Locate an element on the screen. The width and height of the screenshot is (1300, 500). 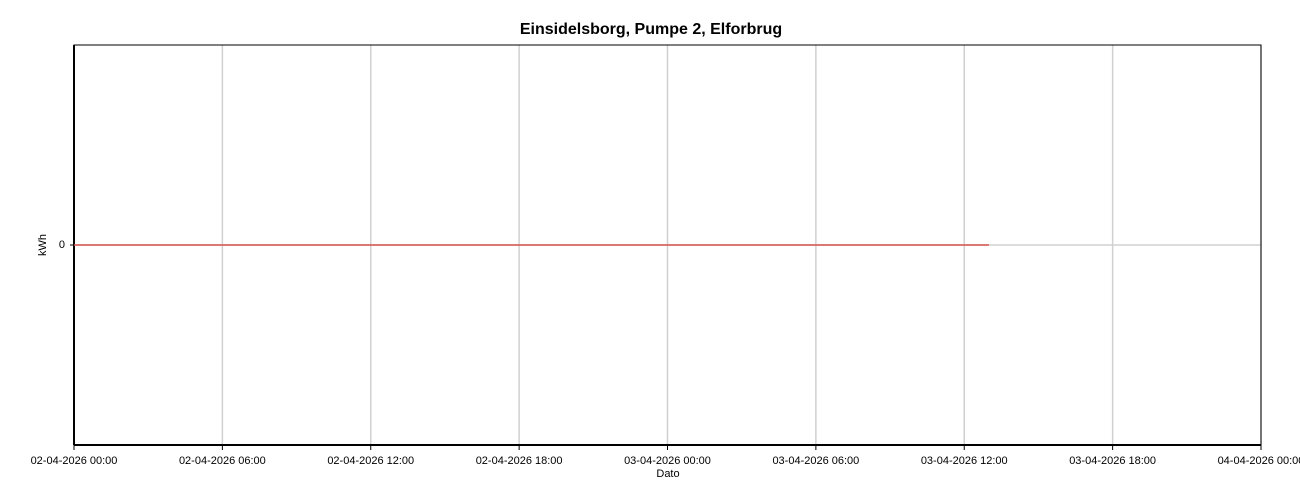
y-tick-label: 0 is located at coordinates (62, 245).